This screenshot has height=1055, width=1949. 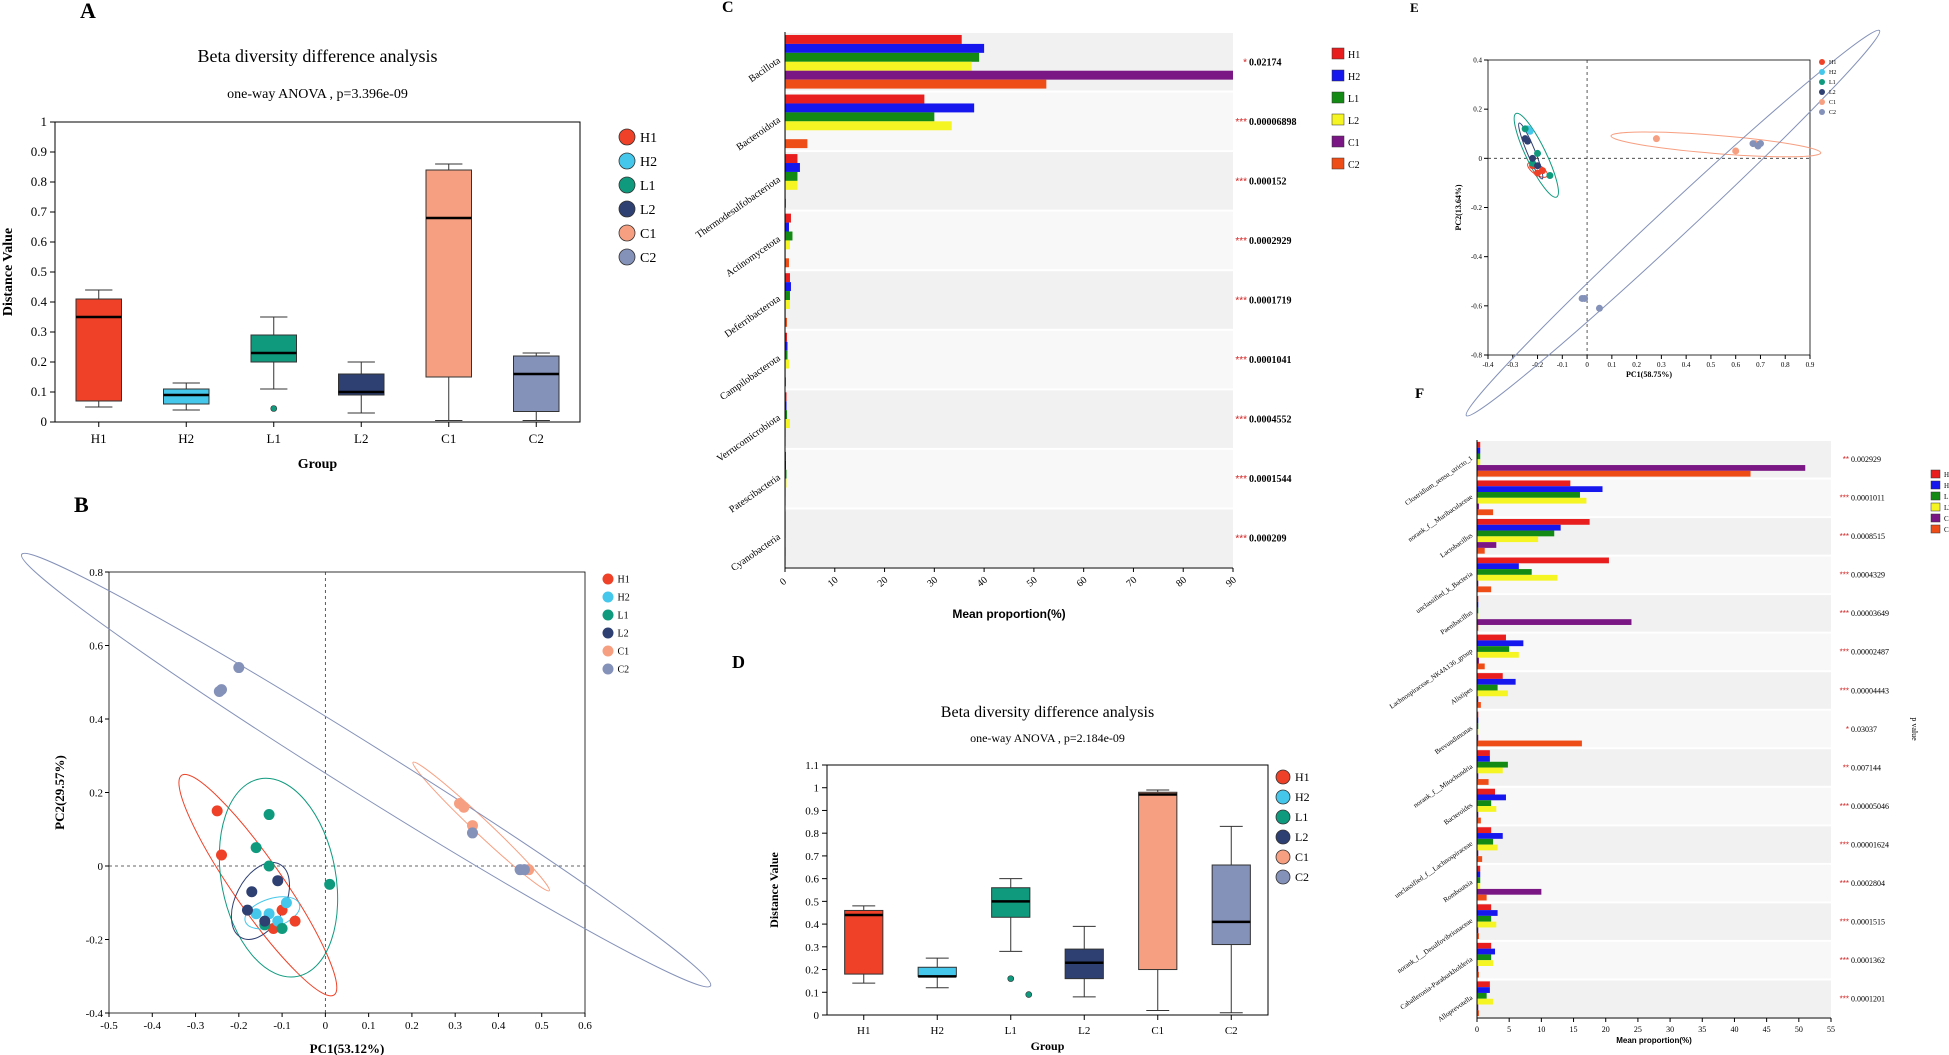 I want to click on outlier-point, so click(x=1011, y=978).